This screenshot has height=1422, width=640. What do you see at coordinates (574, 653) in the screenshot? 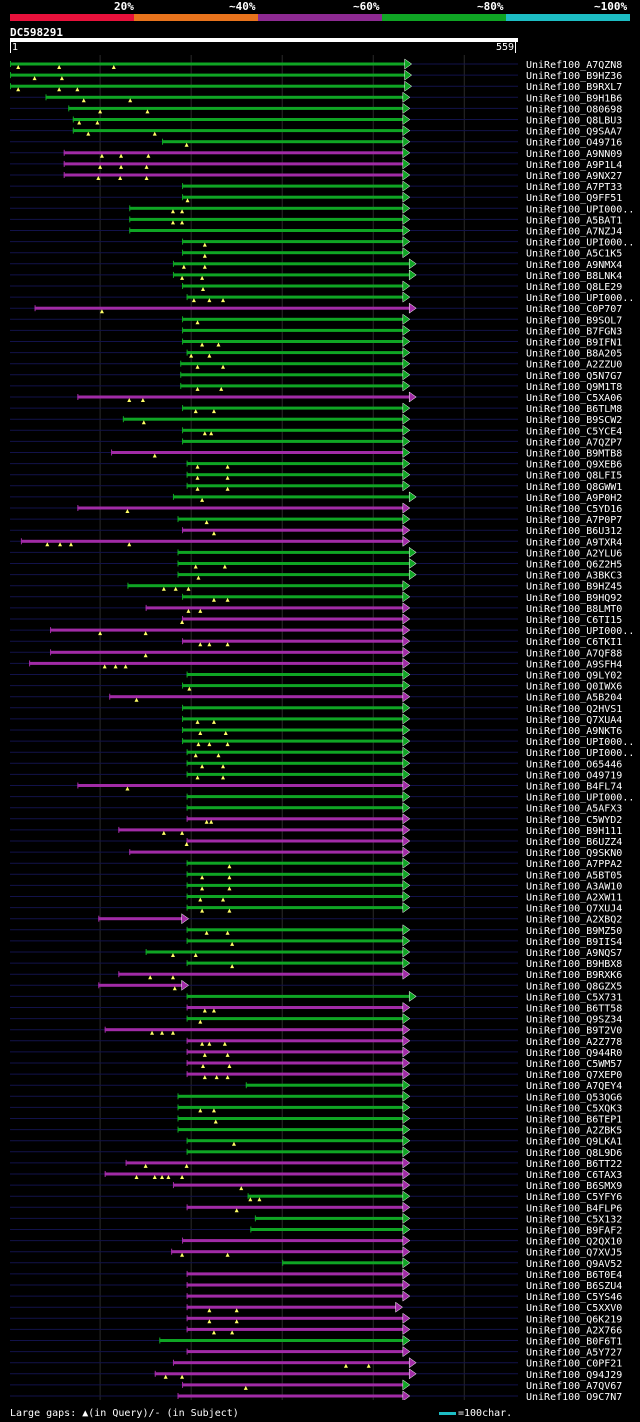
I see `hit-label: UniRef100_A7QF88` at bounding box center [574, 653].